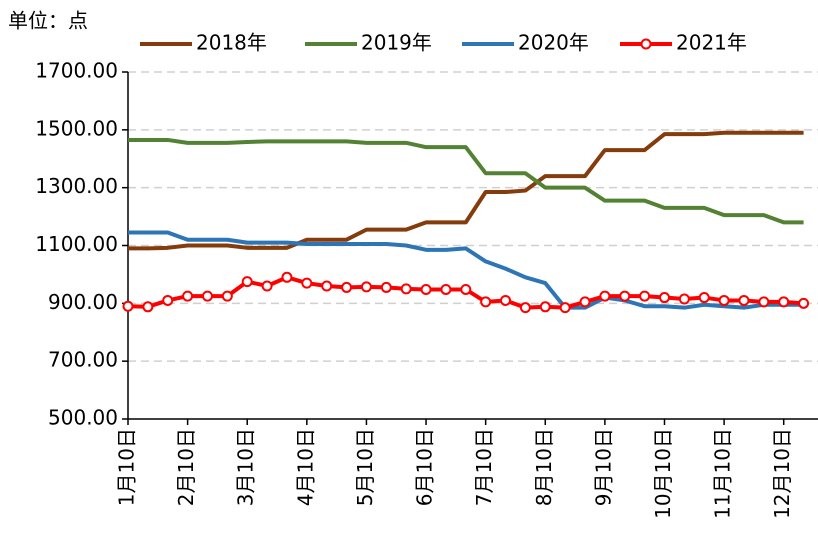 This screenshot has height=556, width=818. Describe the element at coordinates (83, 360) in the screenshot. I see `y-tick-label: 700.00` at that location.